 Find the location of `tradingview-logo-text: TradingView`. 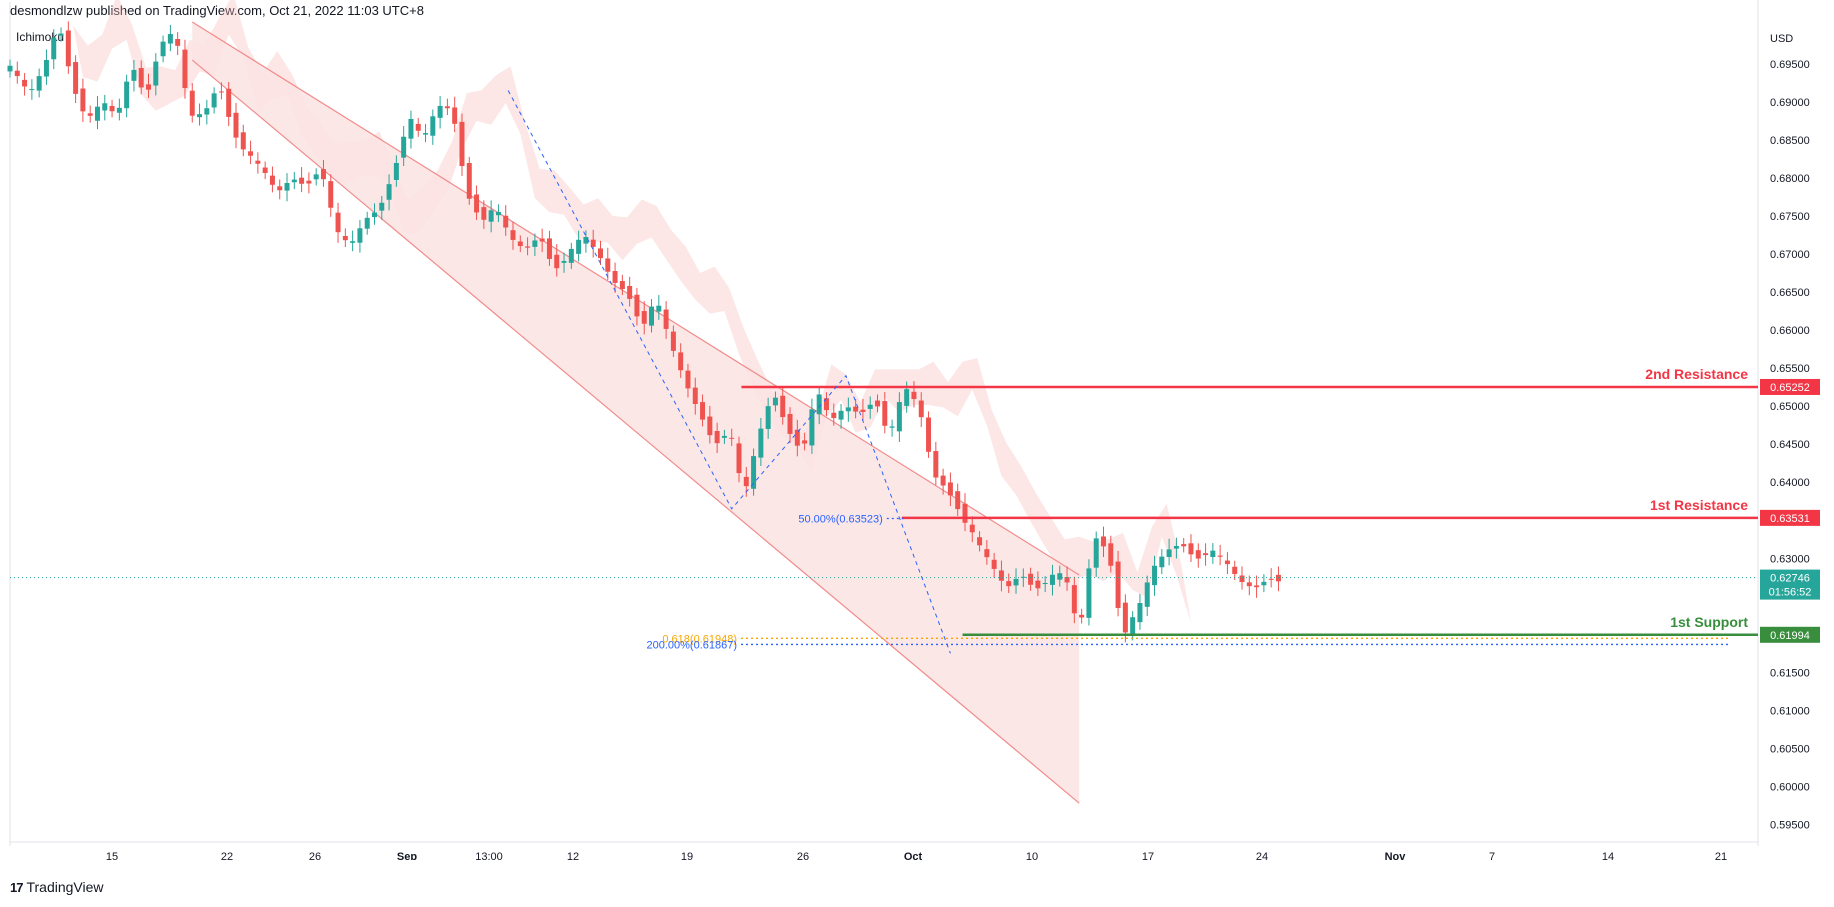

tradingview-logo-text: TradingView is located at coordinates (65, 887).